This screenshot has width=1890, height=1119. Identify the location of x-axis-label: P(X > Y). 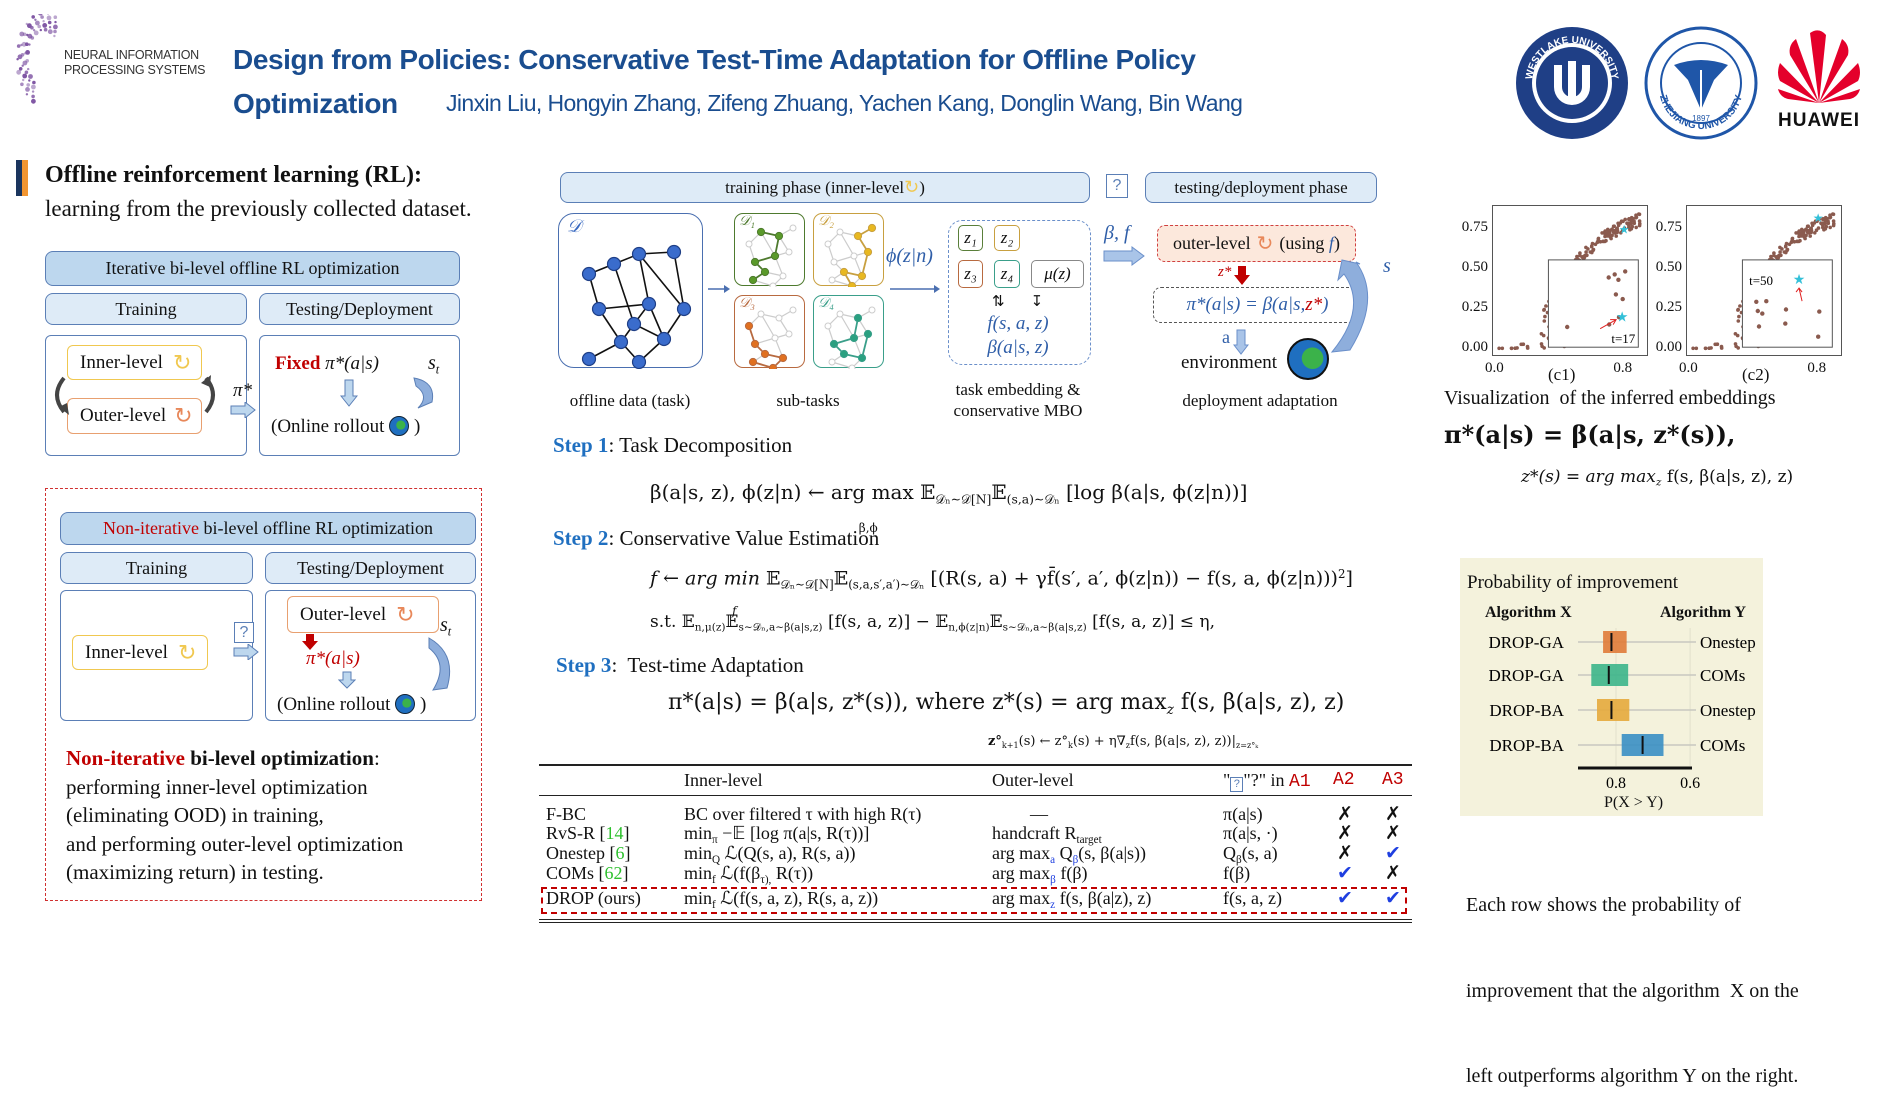
(1634, 802).